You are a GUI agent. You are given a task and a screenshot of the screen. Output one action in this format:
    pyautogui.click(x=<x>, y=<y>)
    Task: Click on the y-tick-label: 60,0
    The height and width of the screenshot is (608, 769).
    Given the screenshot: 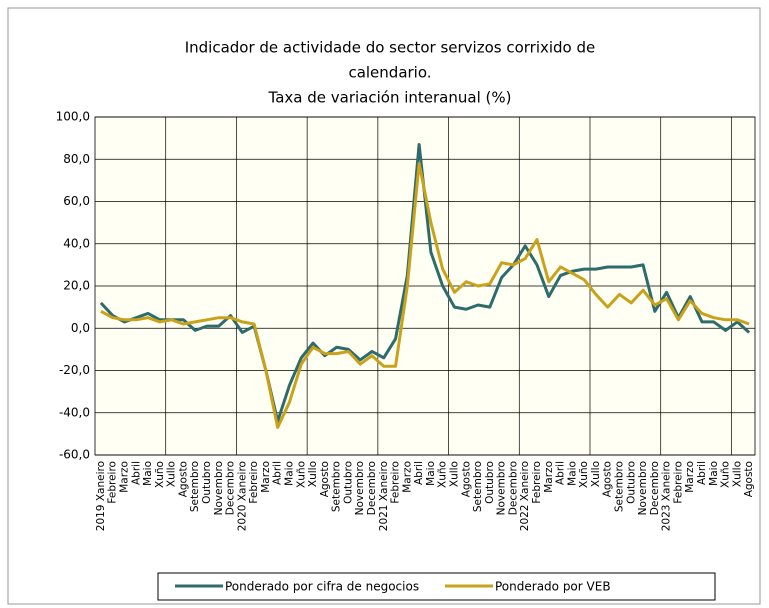 What is the action you would take?
    pyautogui.click(x=76, y=201)
    